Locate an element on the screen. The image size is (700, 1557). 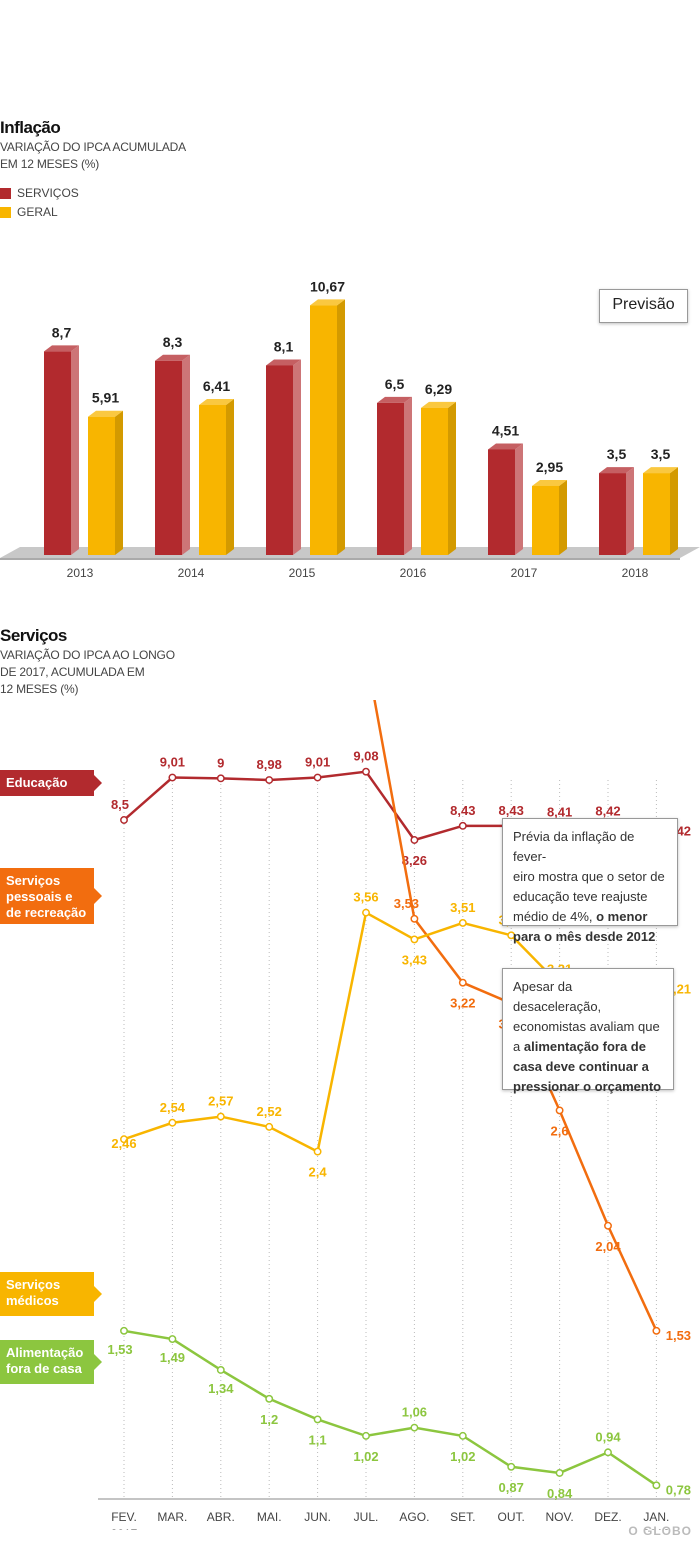
bar-value-label: 4,51 is located at coordinates (505, 430).